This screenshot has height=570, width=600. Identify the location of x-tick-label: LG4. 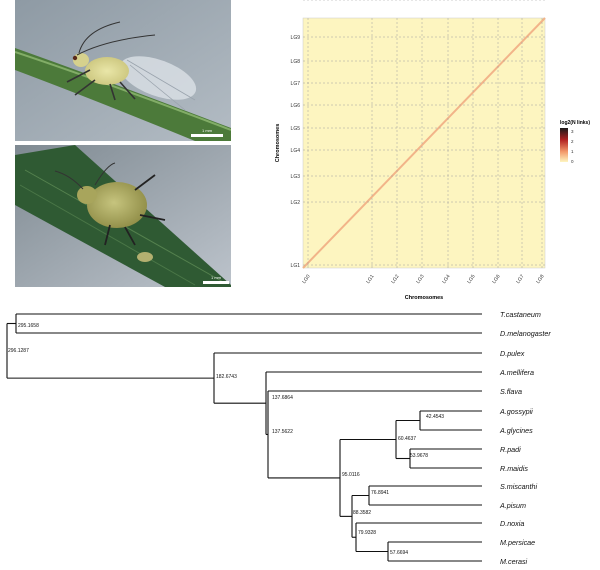
(446, 279).